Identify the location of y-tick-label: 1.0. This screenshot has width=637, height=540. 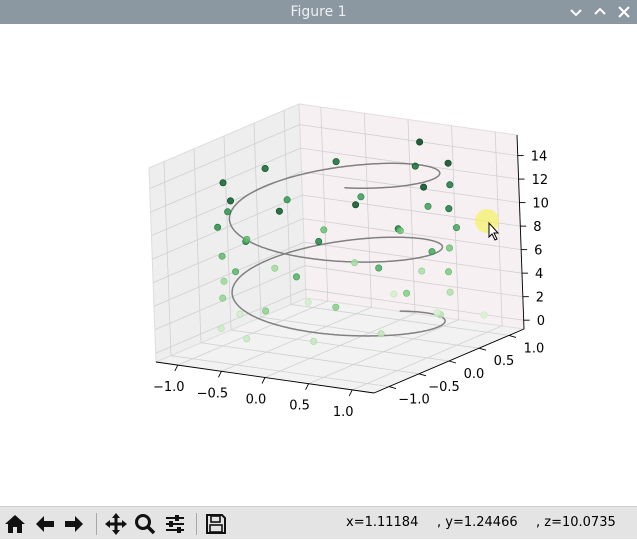
(534, 348).